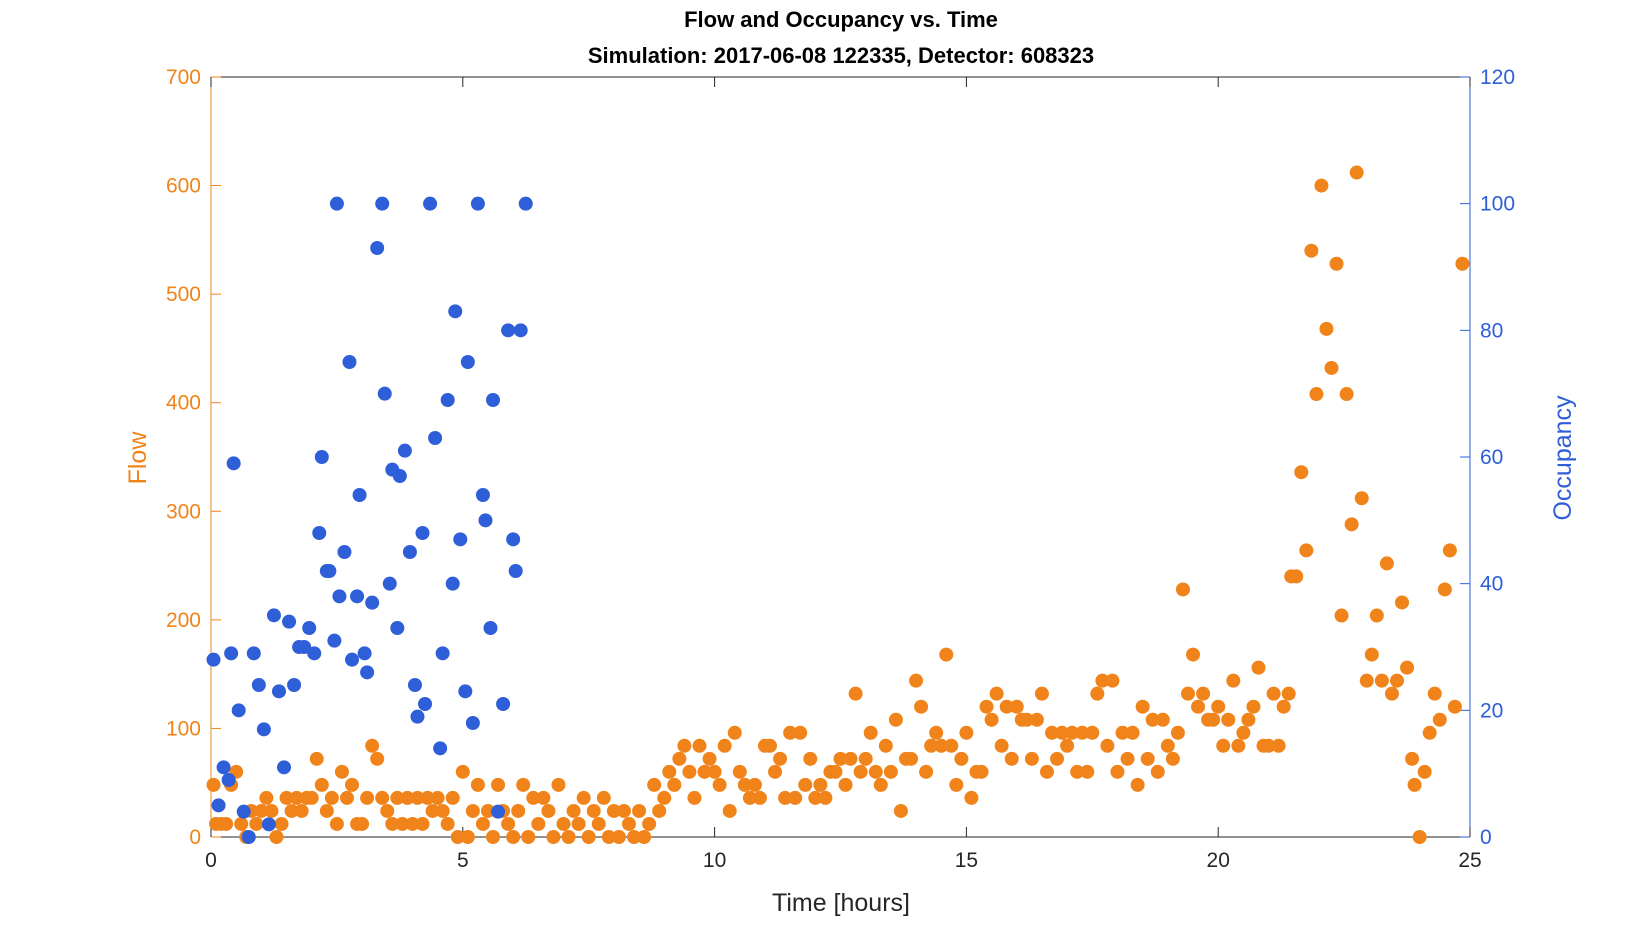 The width and height of the screenshot is (1625, 938). I want to click on left-y-tick-label: 0, so click(195, 837).